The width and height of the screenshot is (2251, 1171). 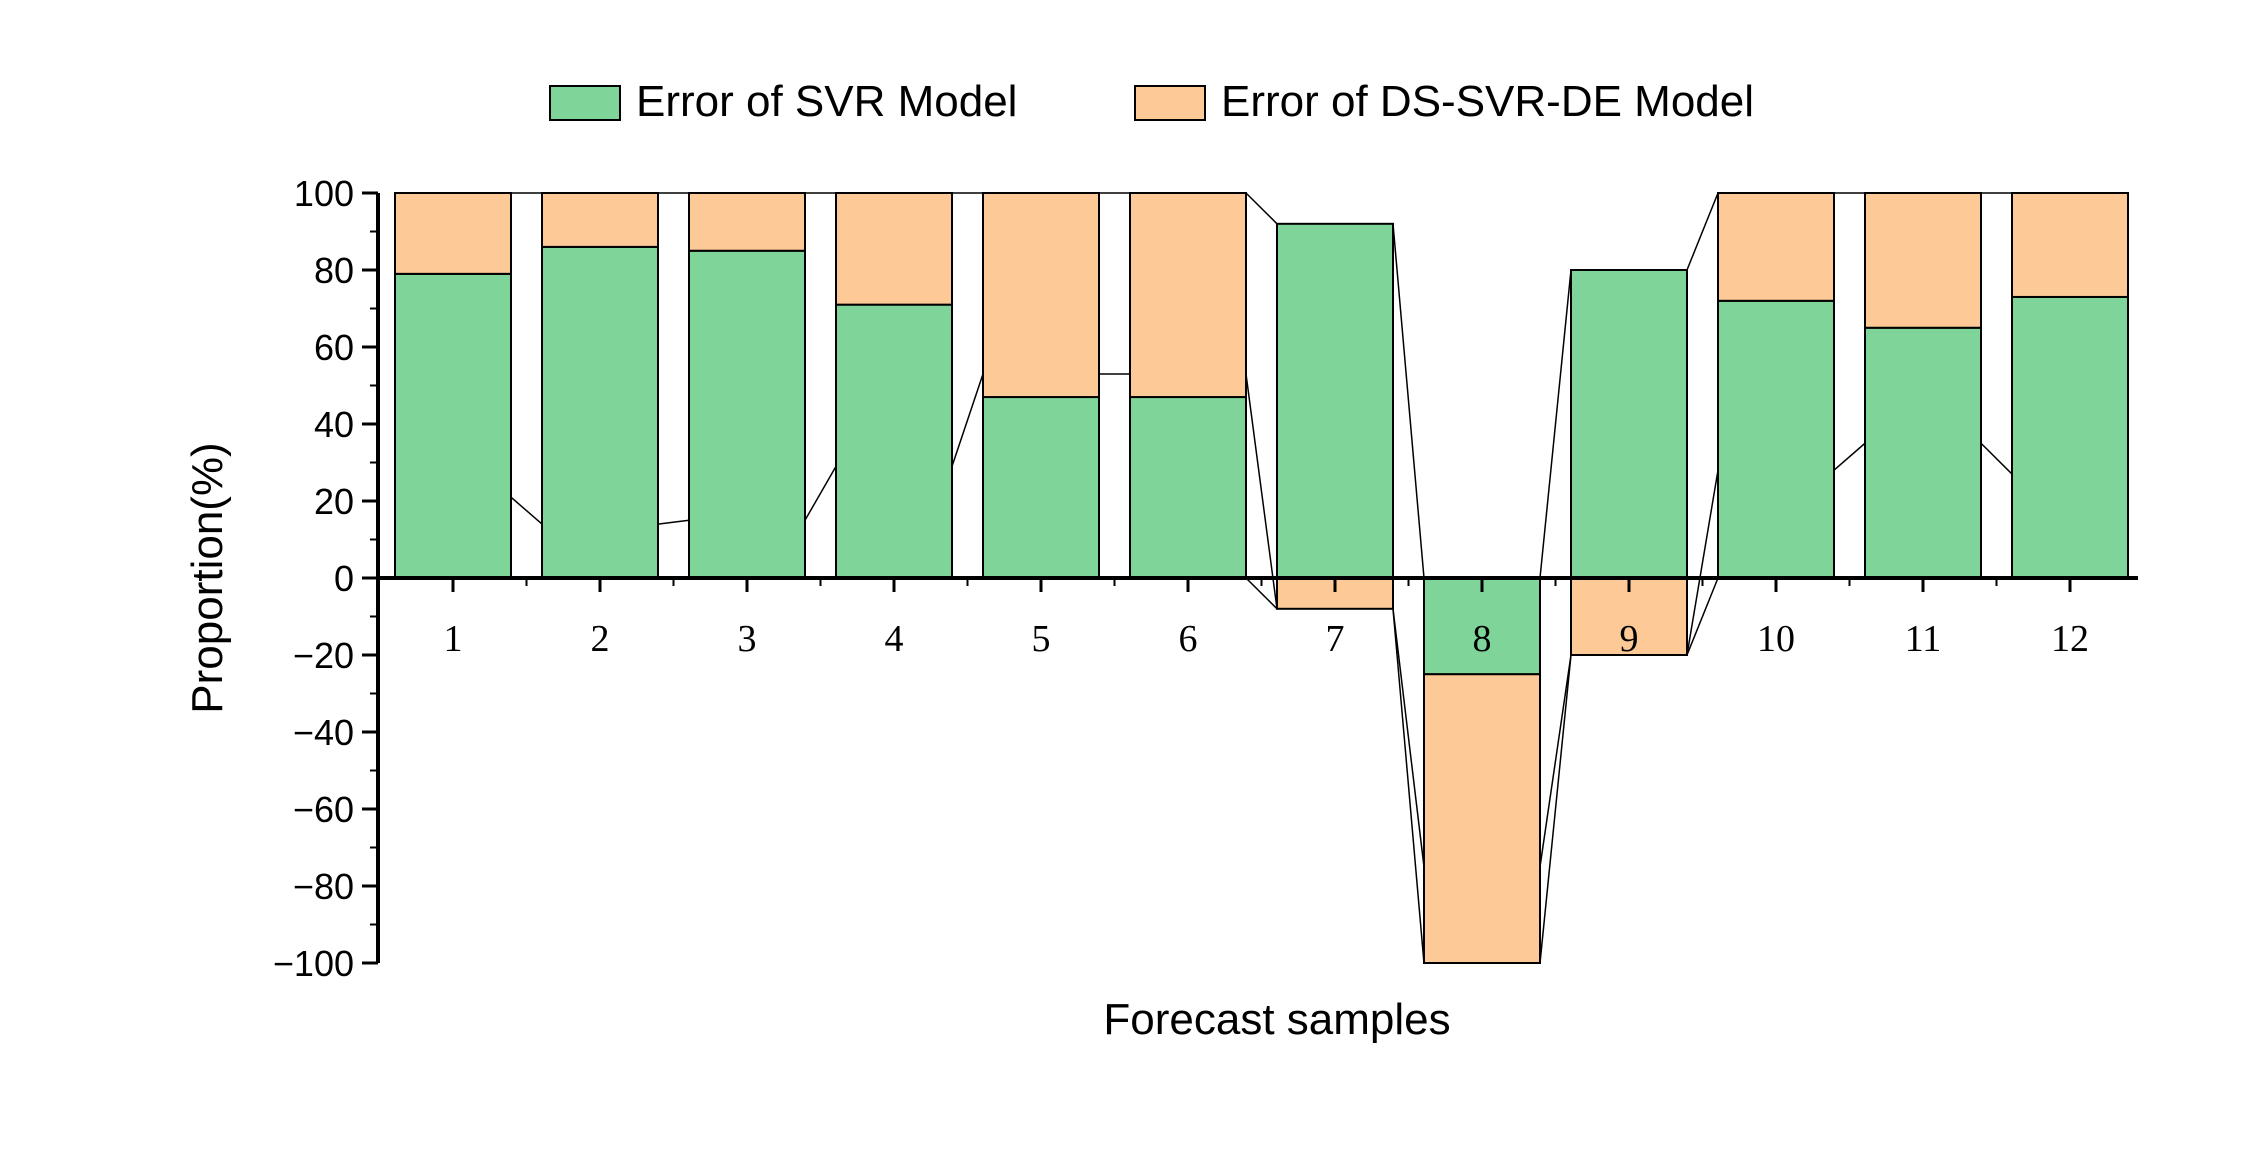 I want to click on xtick-label-4: 4, so click(x=894, y=639).